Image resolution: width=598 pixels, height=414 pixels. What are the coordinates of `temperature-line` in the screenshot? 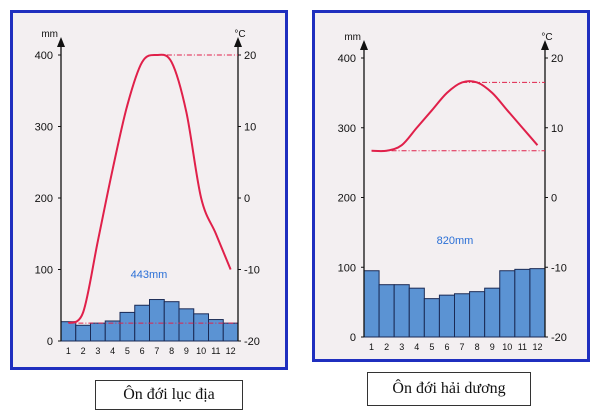 It's located at (455, 116).